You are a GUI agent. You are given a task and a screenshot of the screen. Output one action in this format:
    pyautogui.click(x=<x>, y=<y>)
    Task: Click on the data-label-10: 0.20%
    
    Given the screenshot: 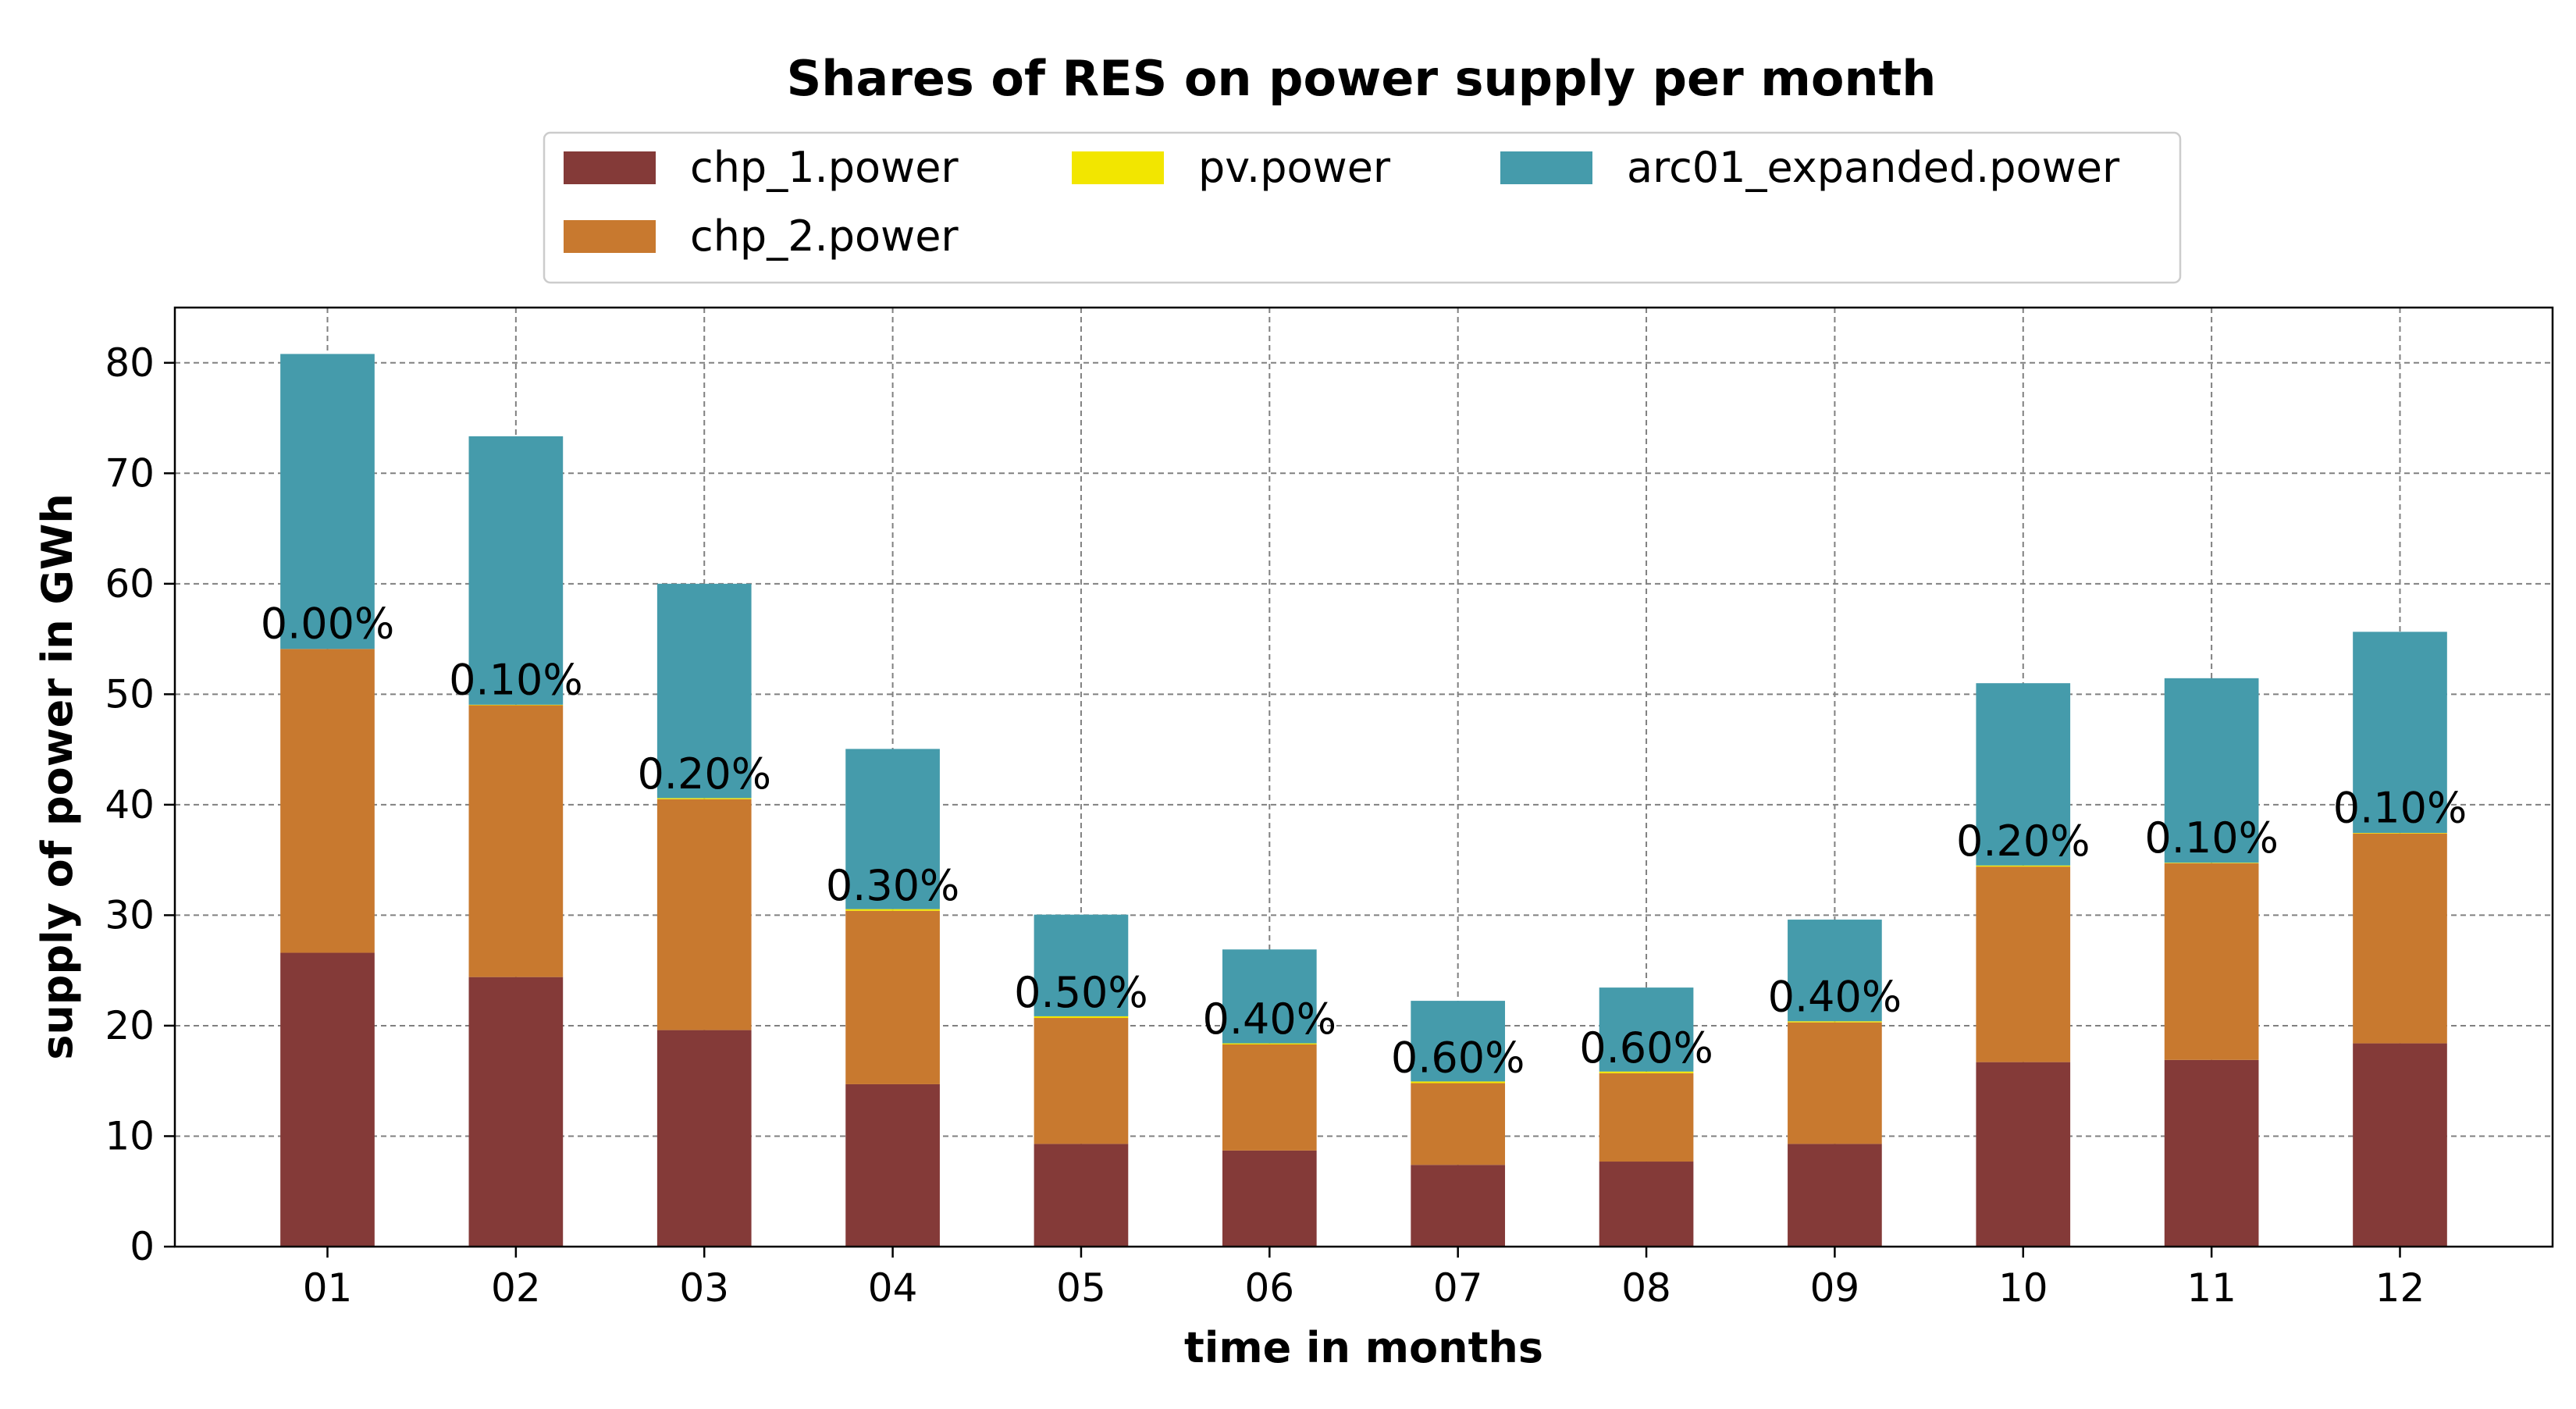 What is the action you would take?
    pyautogui.click(x=2023, y=841)
    